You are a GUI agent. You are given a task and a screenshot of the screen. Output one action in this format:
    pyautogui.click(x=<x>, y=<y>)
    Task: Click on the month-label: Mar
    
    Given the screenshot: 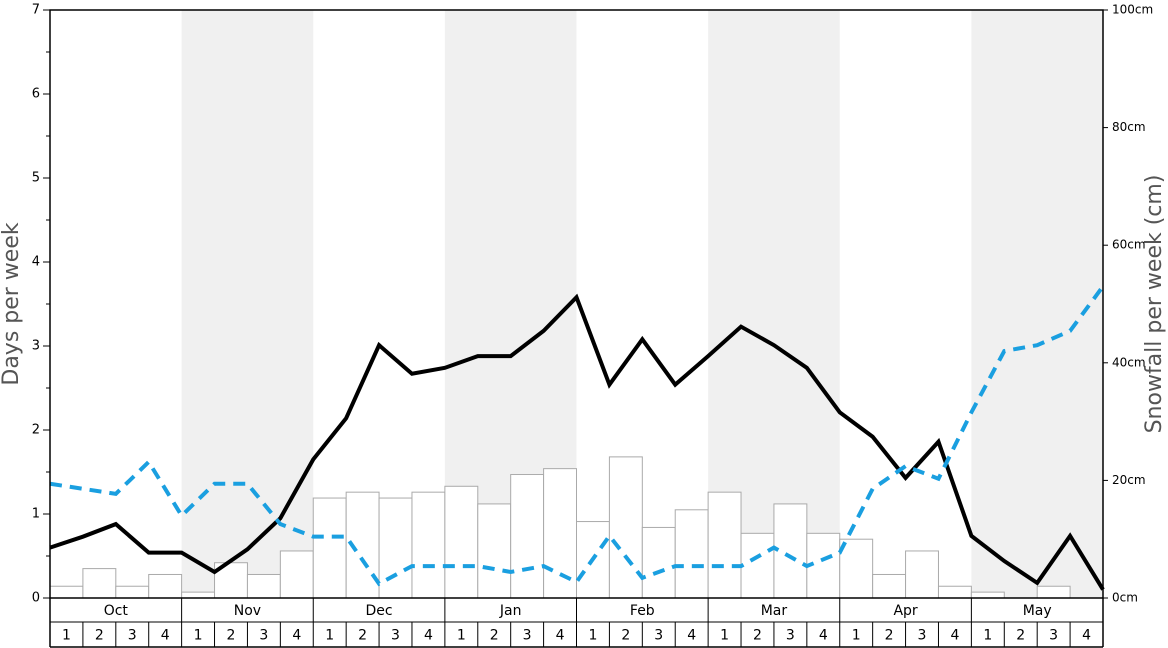 What is the action you would take?
    pyautogui.click(x=774, y=611)
    